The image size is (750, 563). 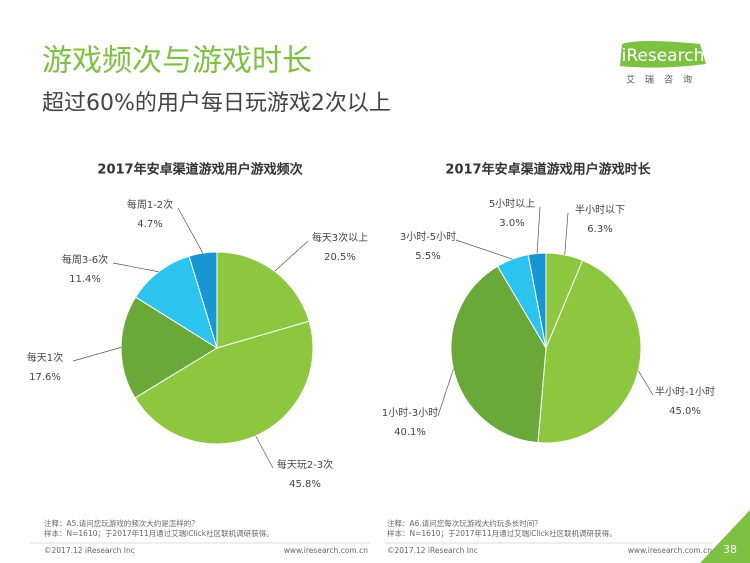 I want to click on slice-value: 20.5%, so click(x=340, y=257).